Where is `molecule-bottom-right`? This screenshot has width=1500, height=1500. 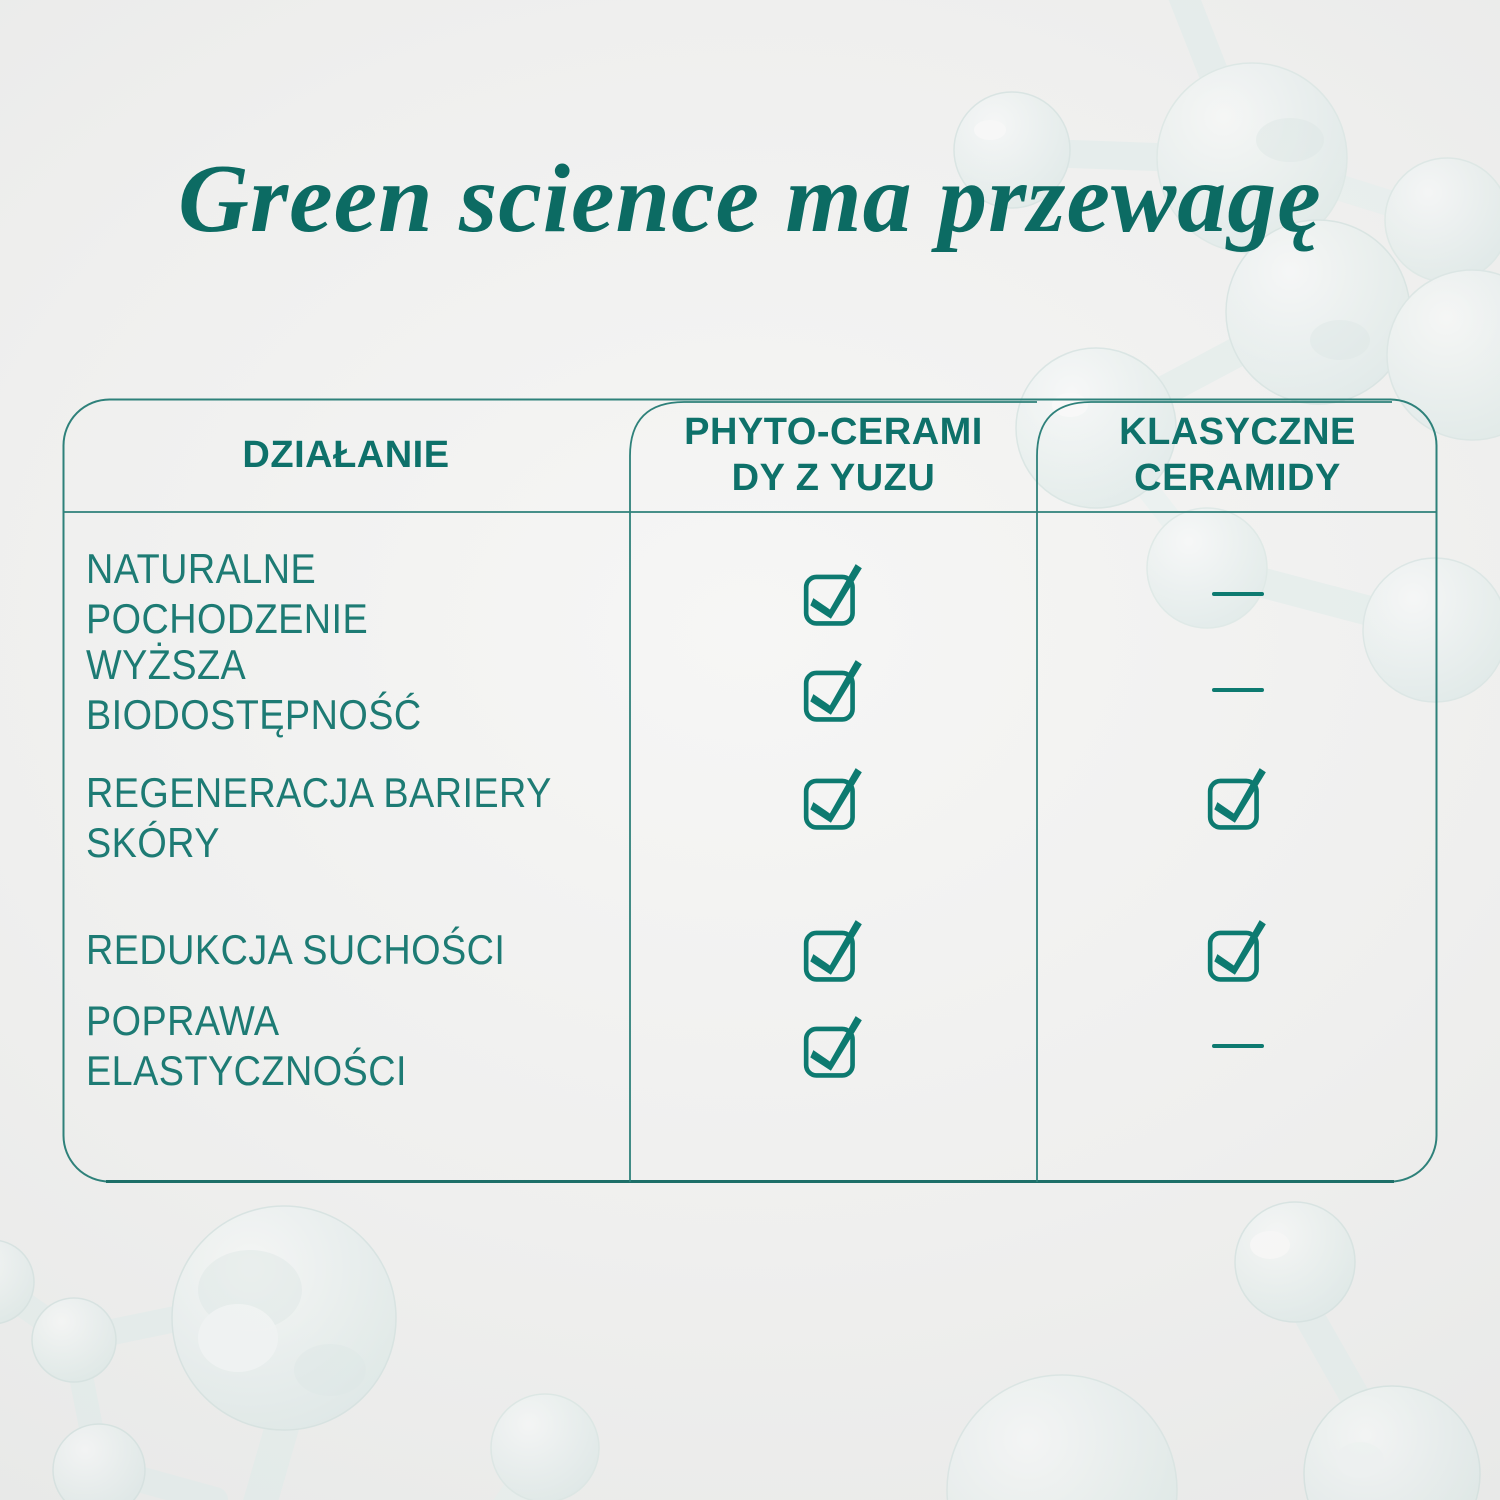
molecule-bottom-right is located at coordinates (1213, 1350).